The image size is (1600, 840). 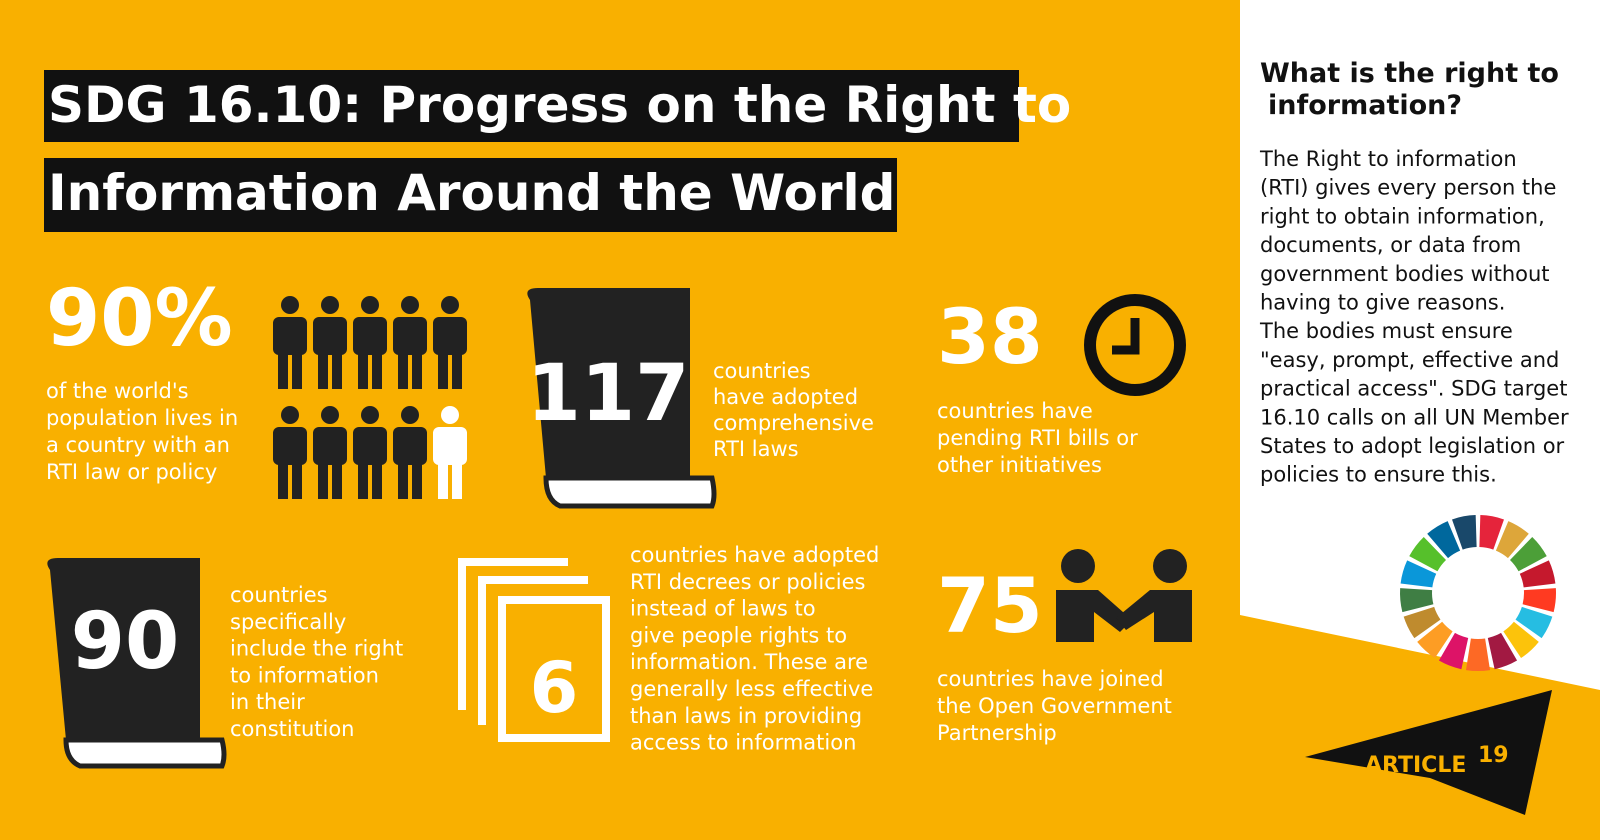 What do you see at coordinates (1019, 465) in the screenshot?
I see `stat-text: other initiatives` at bounding box center [1019, 465].